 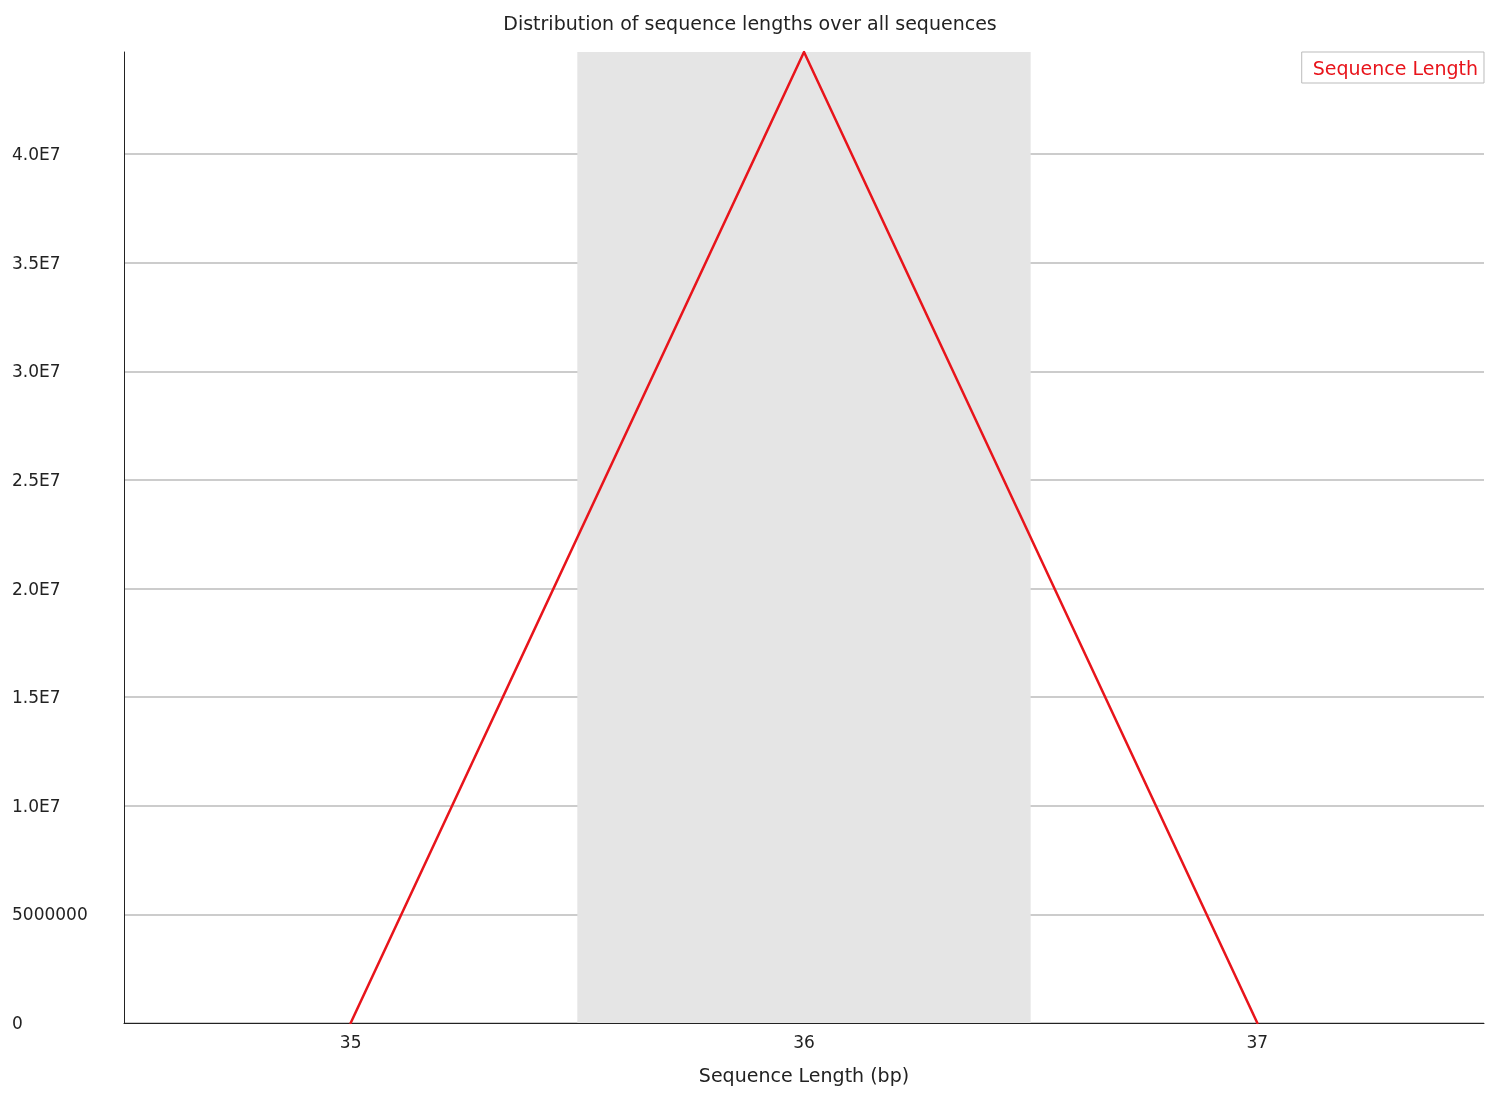 I want to click on x-axis-title: Sequence Length (bp), so click(x=804, y=1074).